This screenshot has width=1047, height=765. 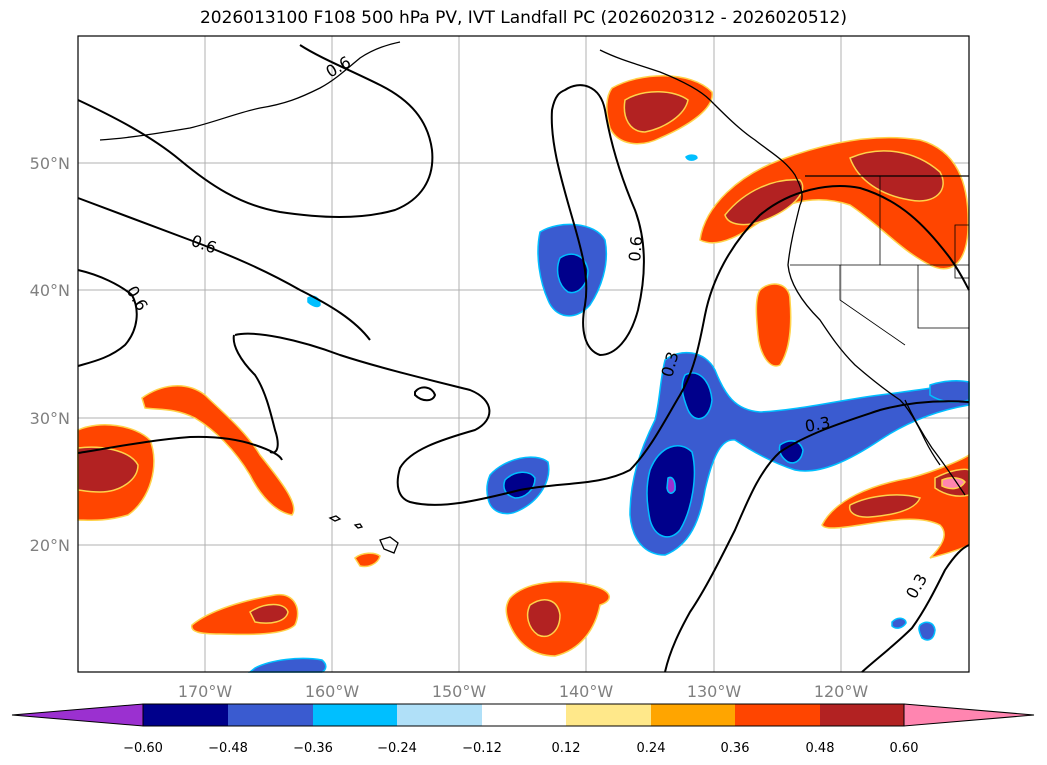 What do you see at coordinates (205, 691) in the screenshot?
I see `lon-label: 170°W` at bounding box center [205, 691].